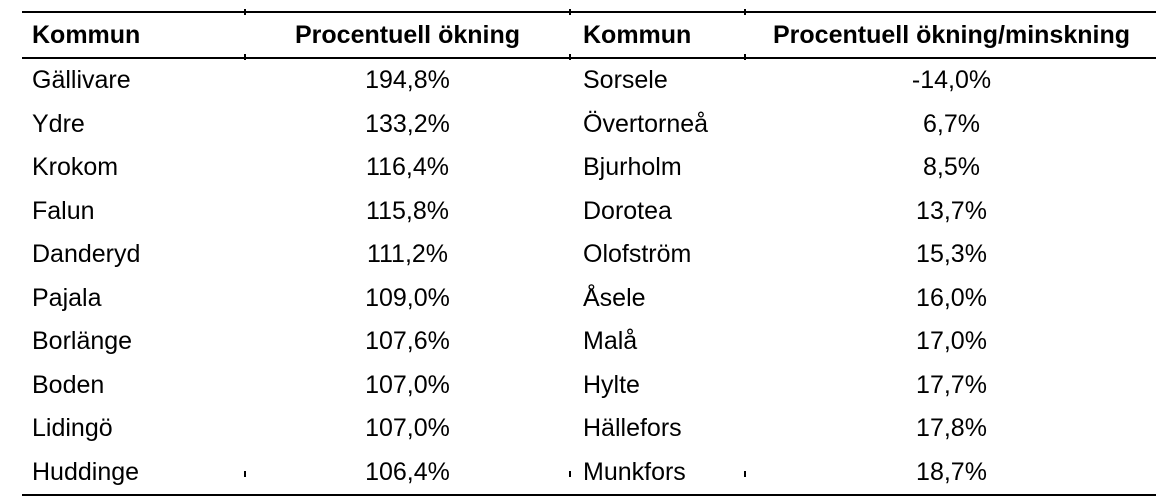  I want to click on kommun-cell: Olofström, so click(637, 254).